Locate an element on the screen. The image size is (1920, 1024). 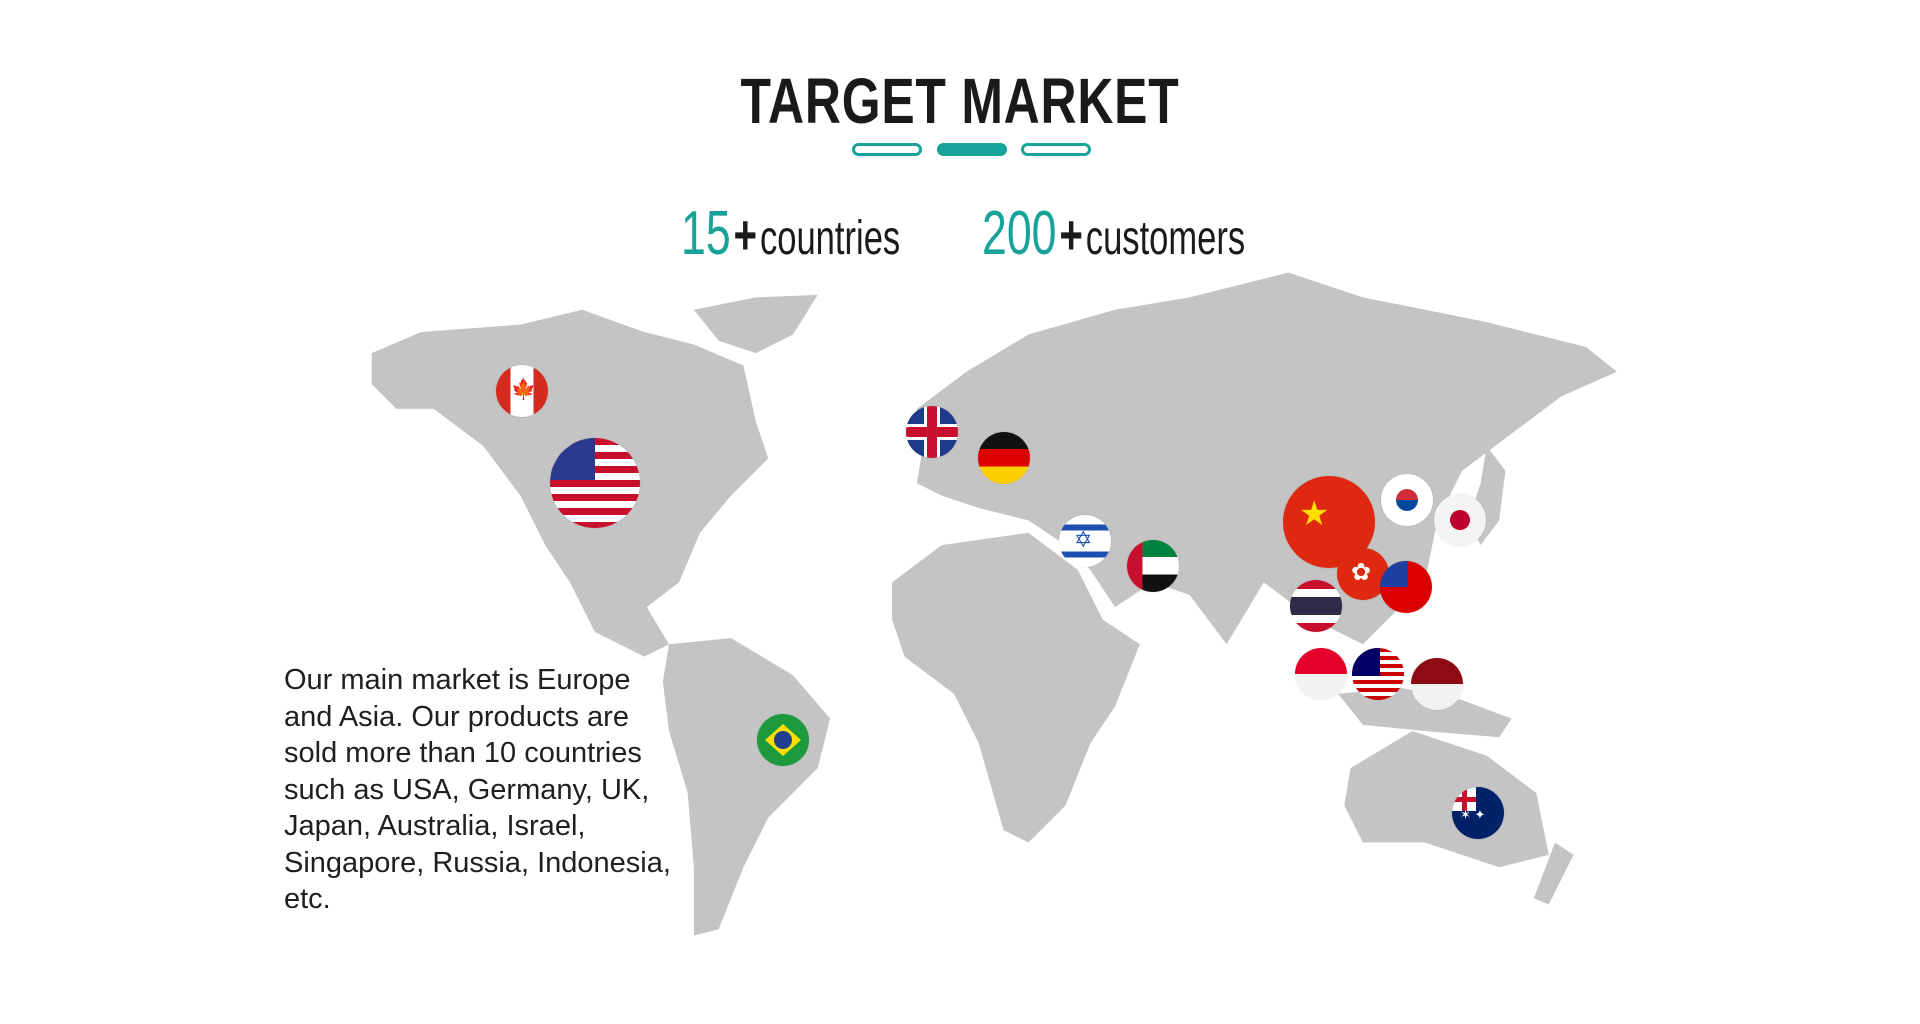
stat-value: 15 is located at coordinates (706, 233).